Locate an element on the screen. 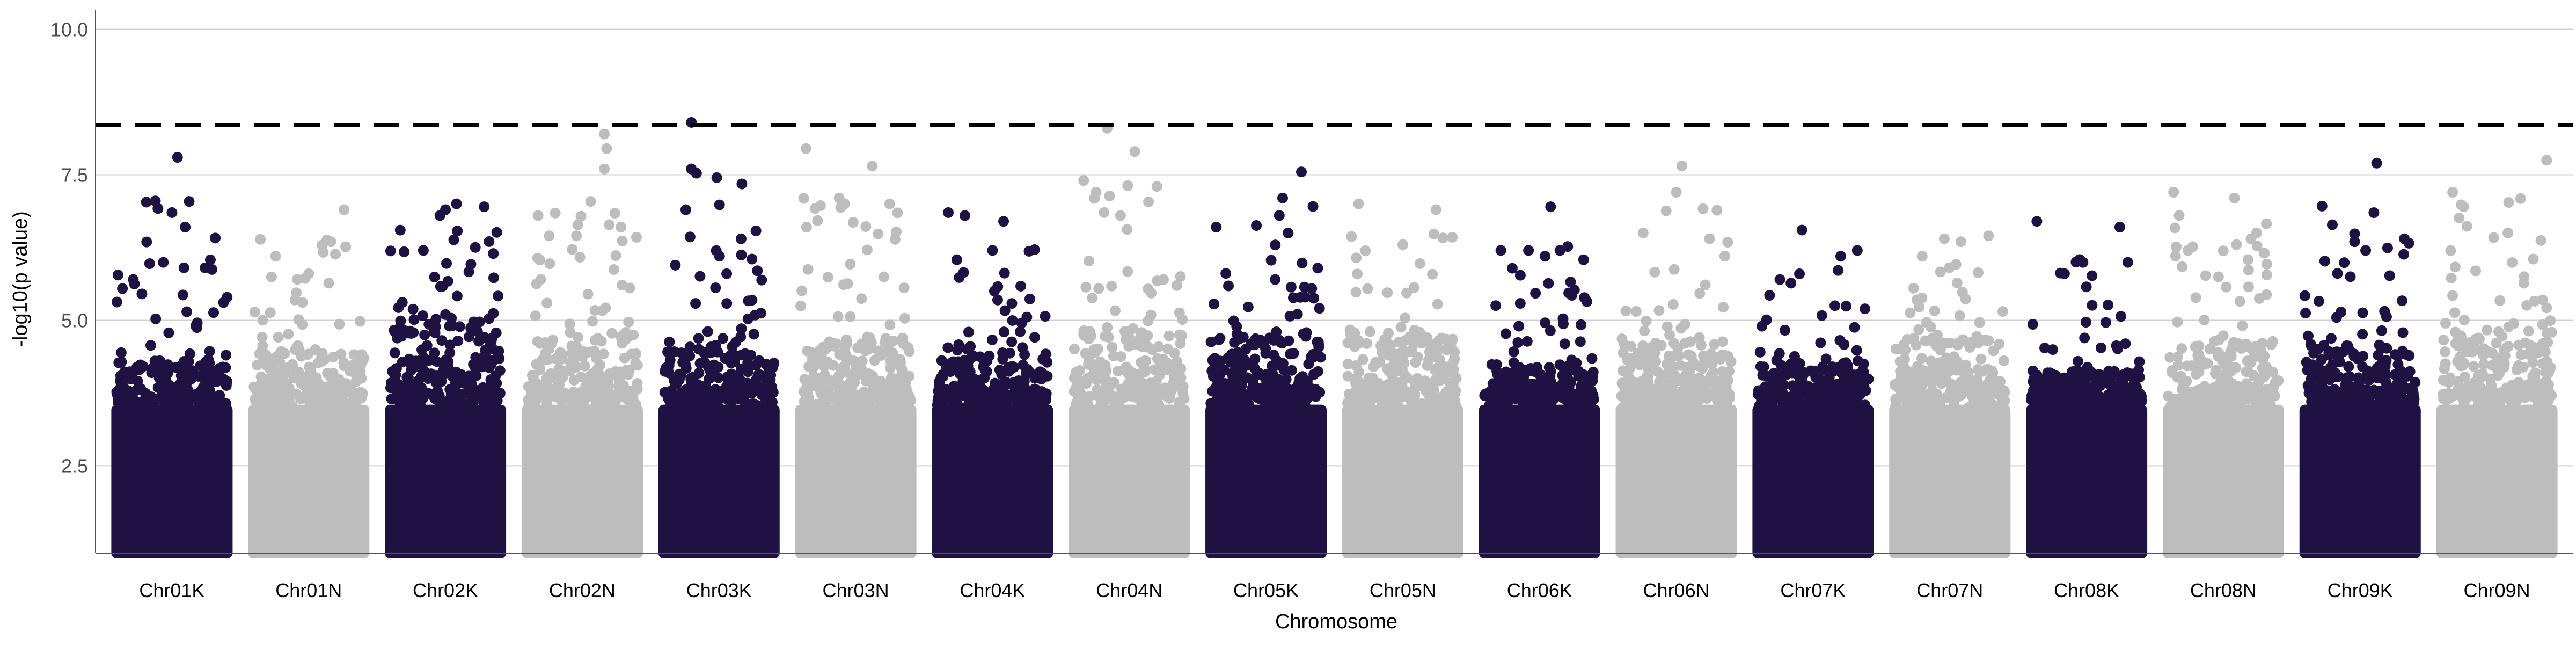 This screenshot has height=647, width=2576. chromosome-points-Chr07N is located at coordinates (1950, 394).